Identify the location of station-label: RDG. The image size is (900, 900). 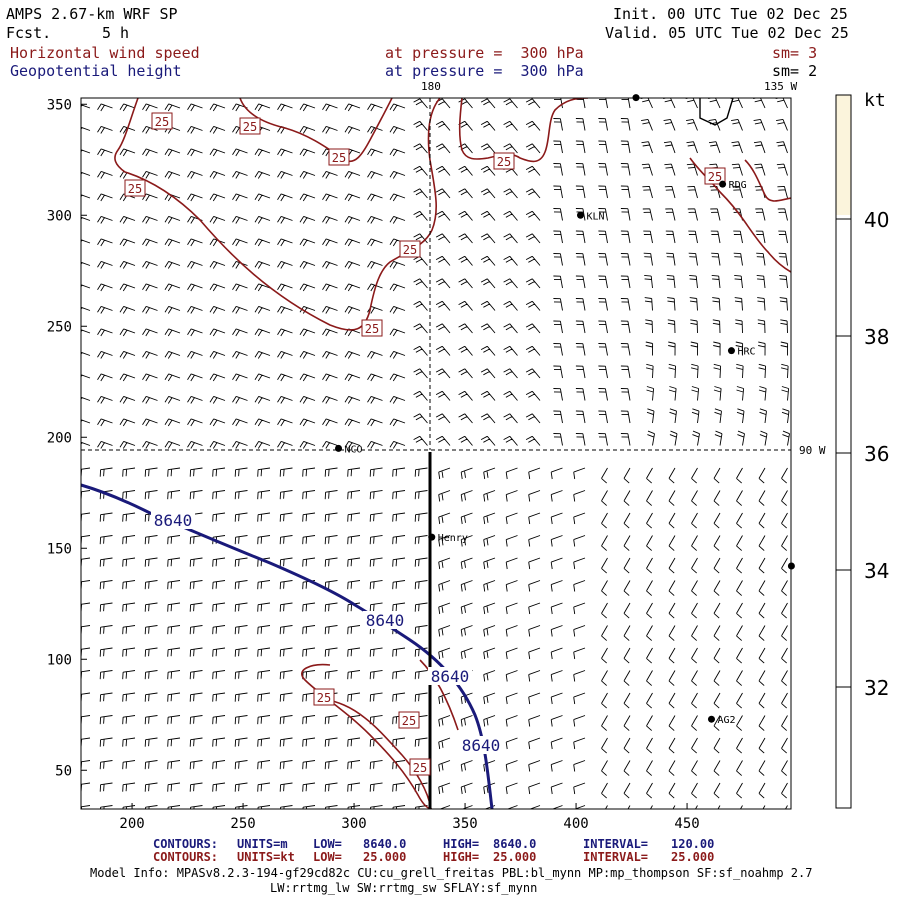
(738, 185).